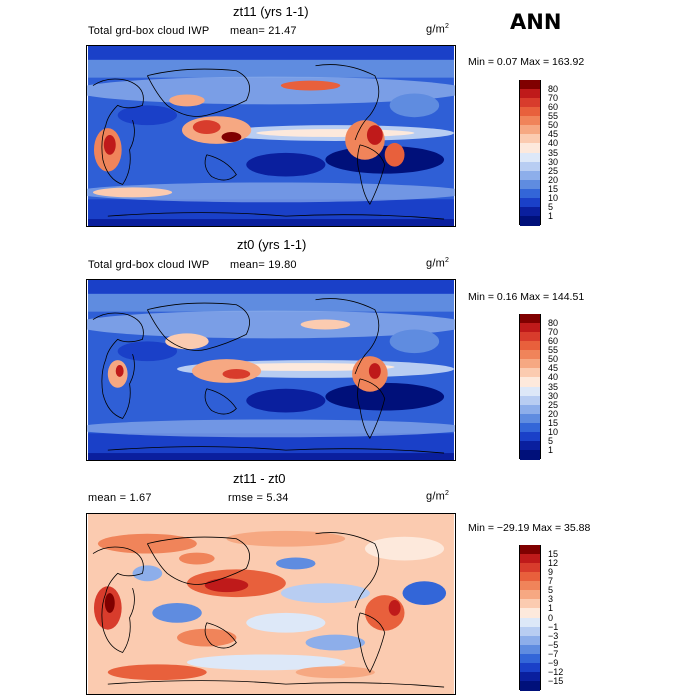 This screenshot has width=700, height=700. What do you see at coordinates (438, 29) in the screenshot?
I see `panel-1-units: g/m2` at bounding box center [438, 29].